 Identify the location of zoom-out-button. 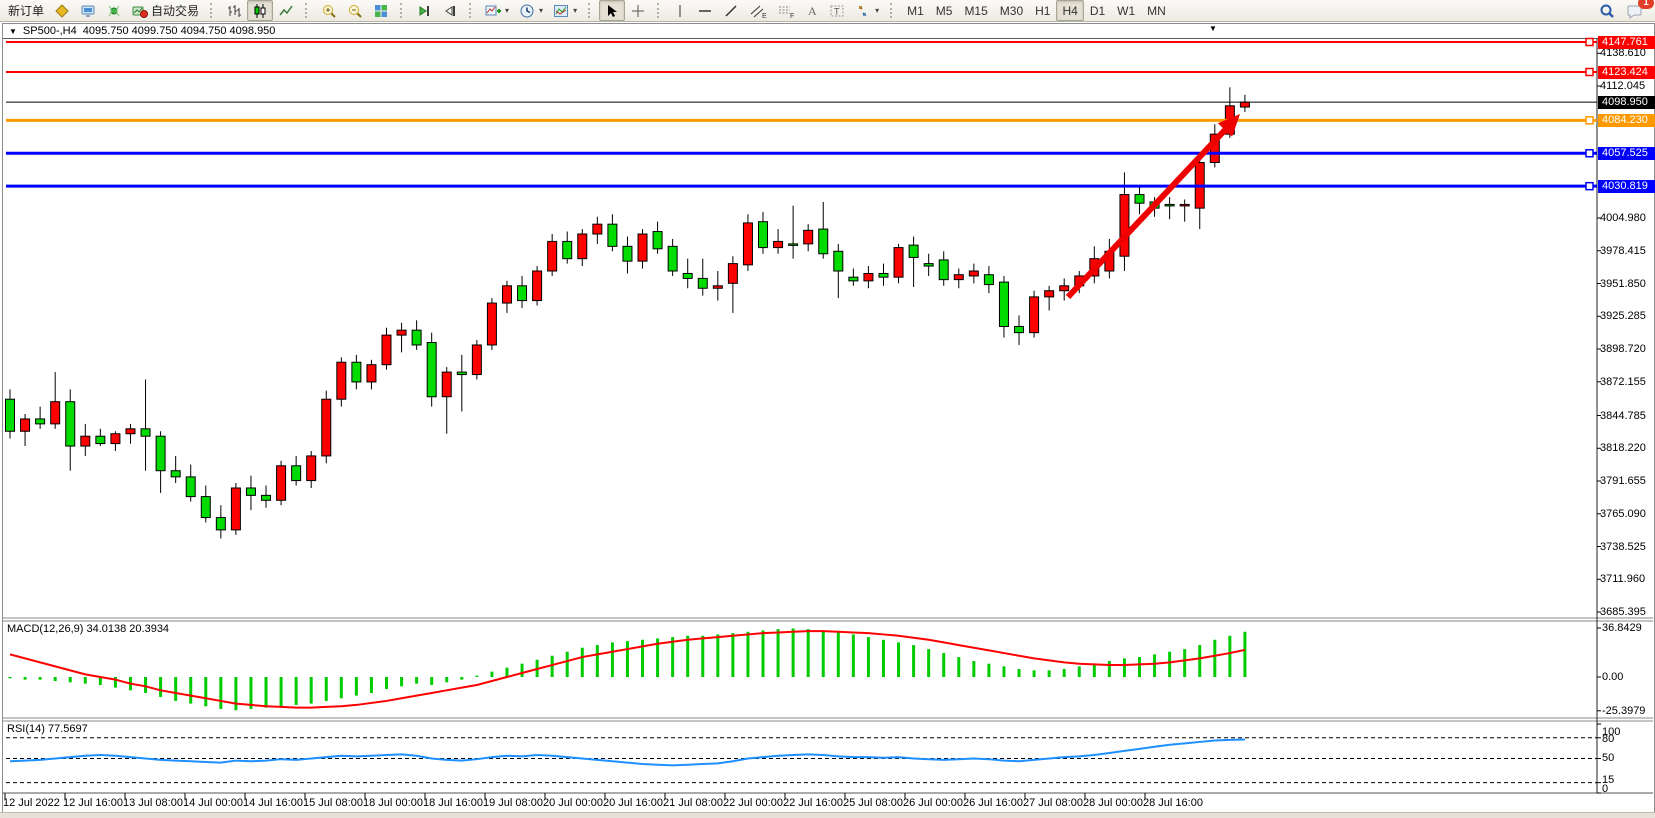
(355, 10).